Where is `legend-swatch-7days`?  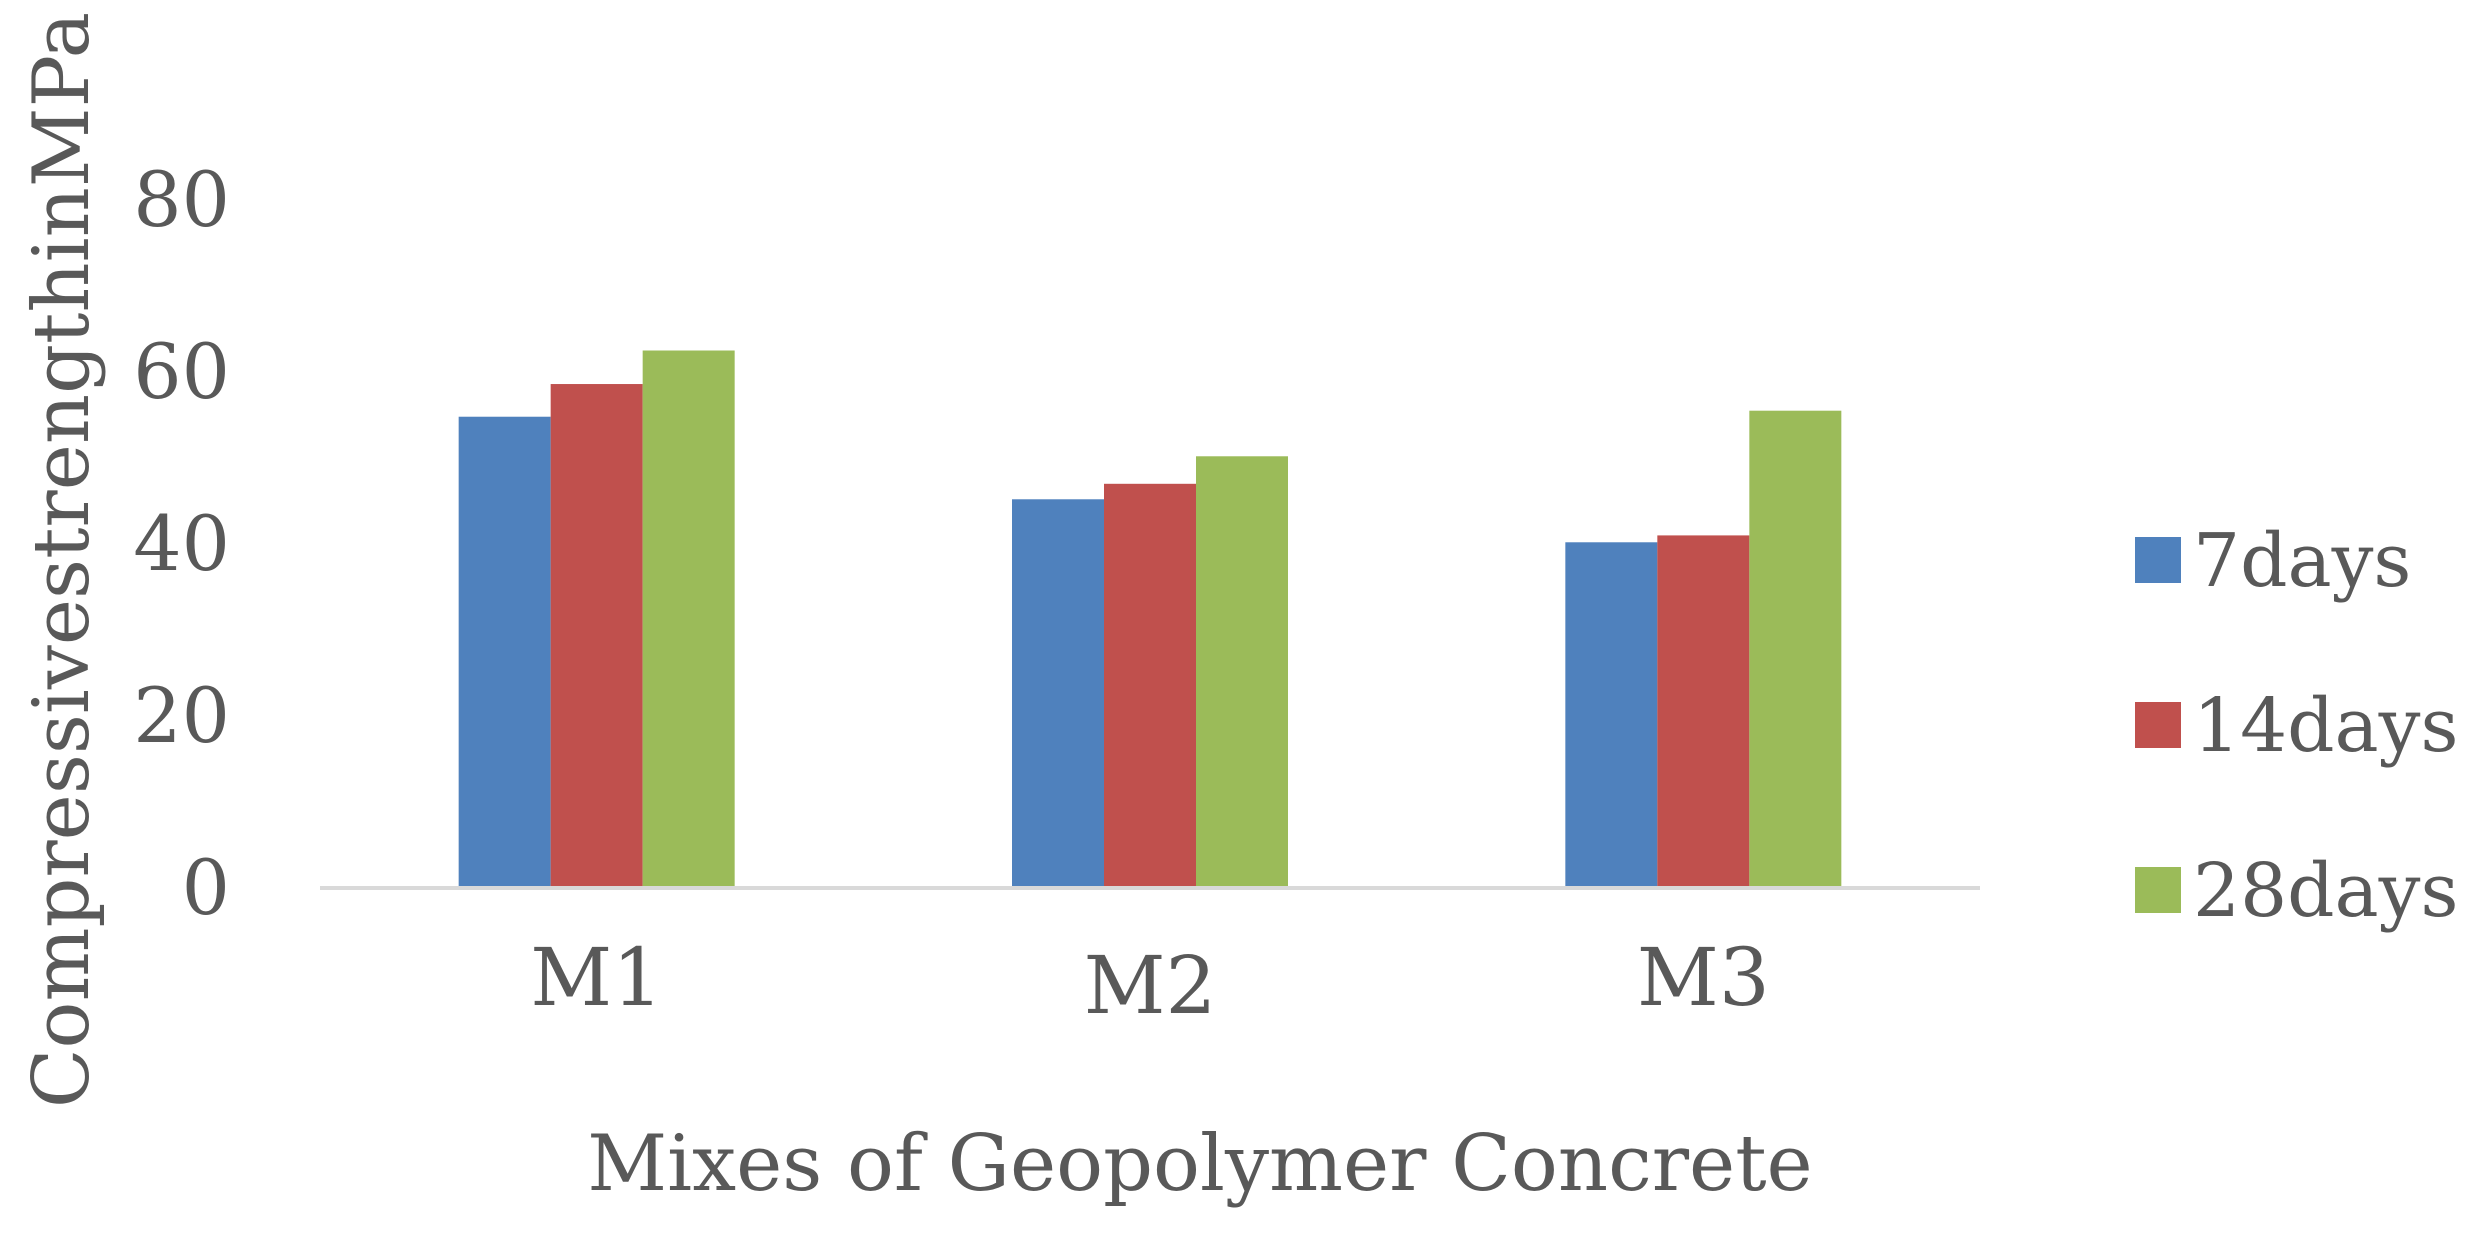 legend-swatch-7days is located at coordinates (2158, 560).